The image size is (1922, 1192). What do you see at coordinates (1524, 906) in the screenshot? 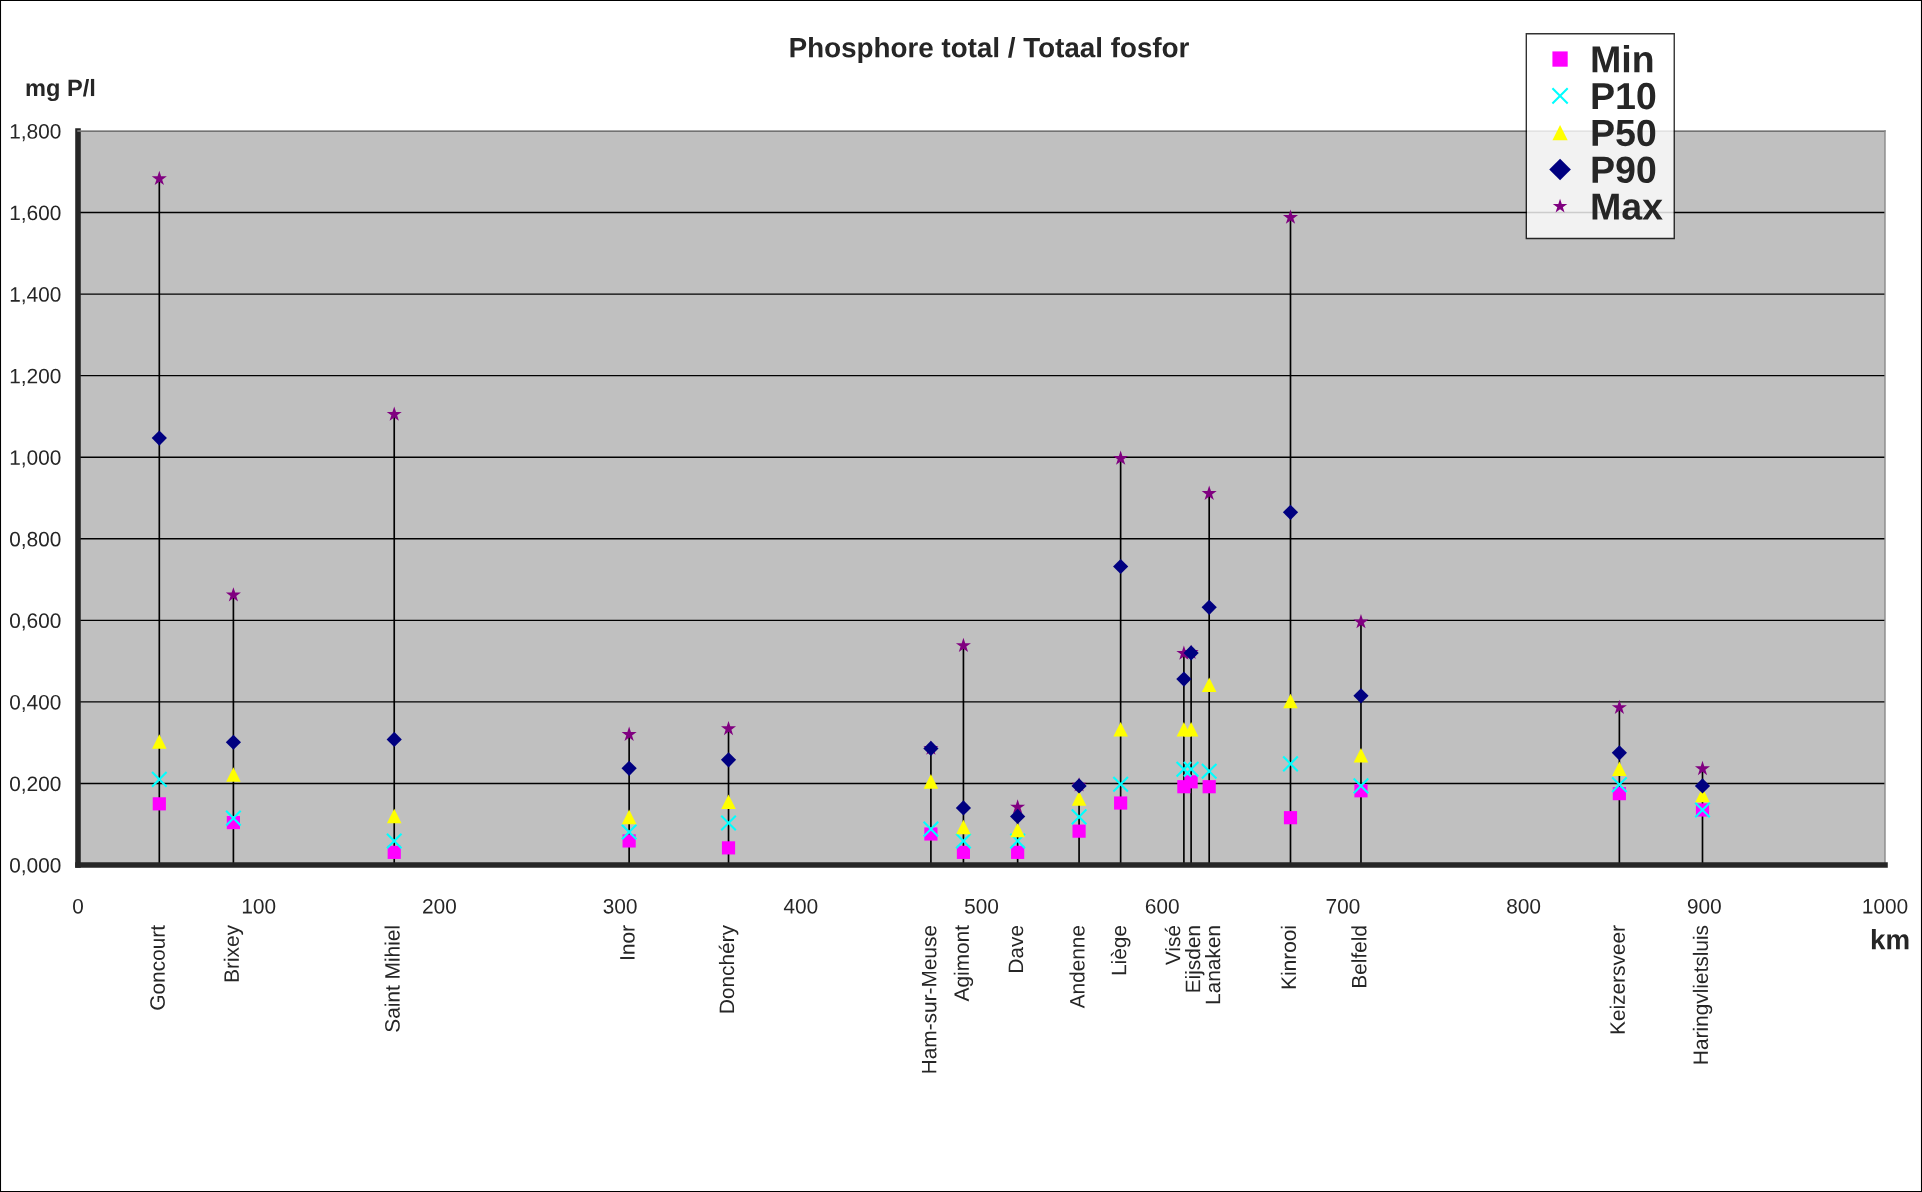
I see `x-tick-label: 800` at bounding box center [1524, 906].